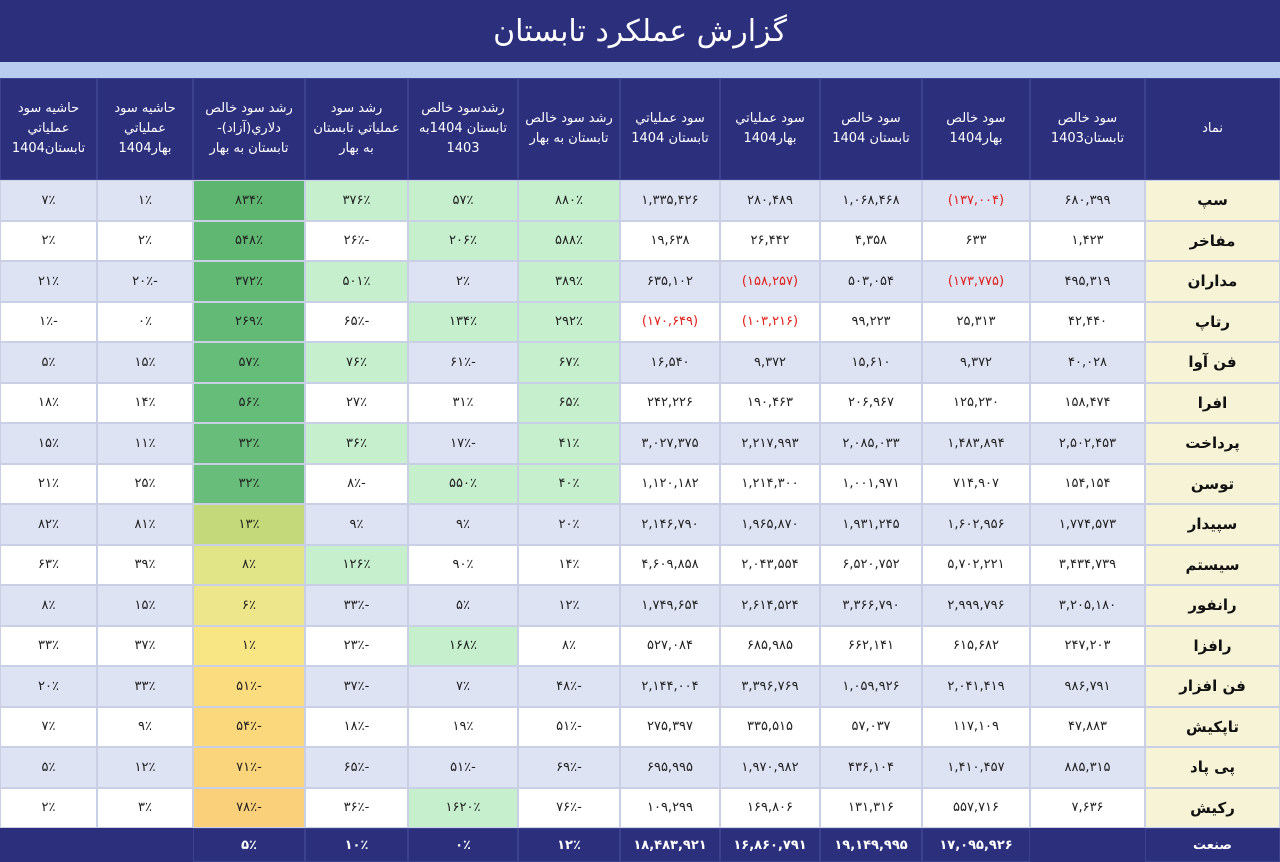  I want to click on value-cell: ۲۴۲,۲۲۶, so click(670, 402).